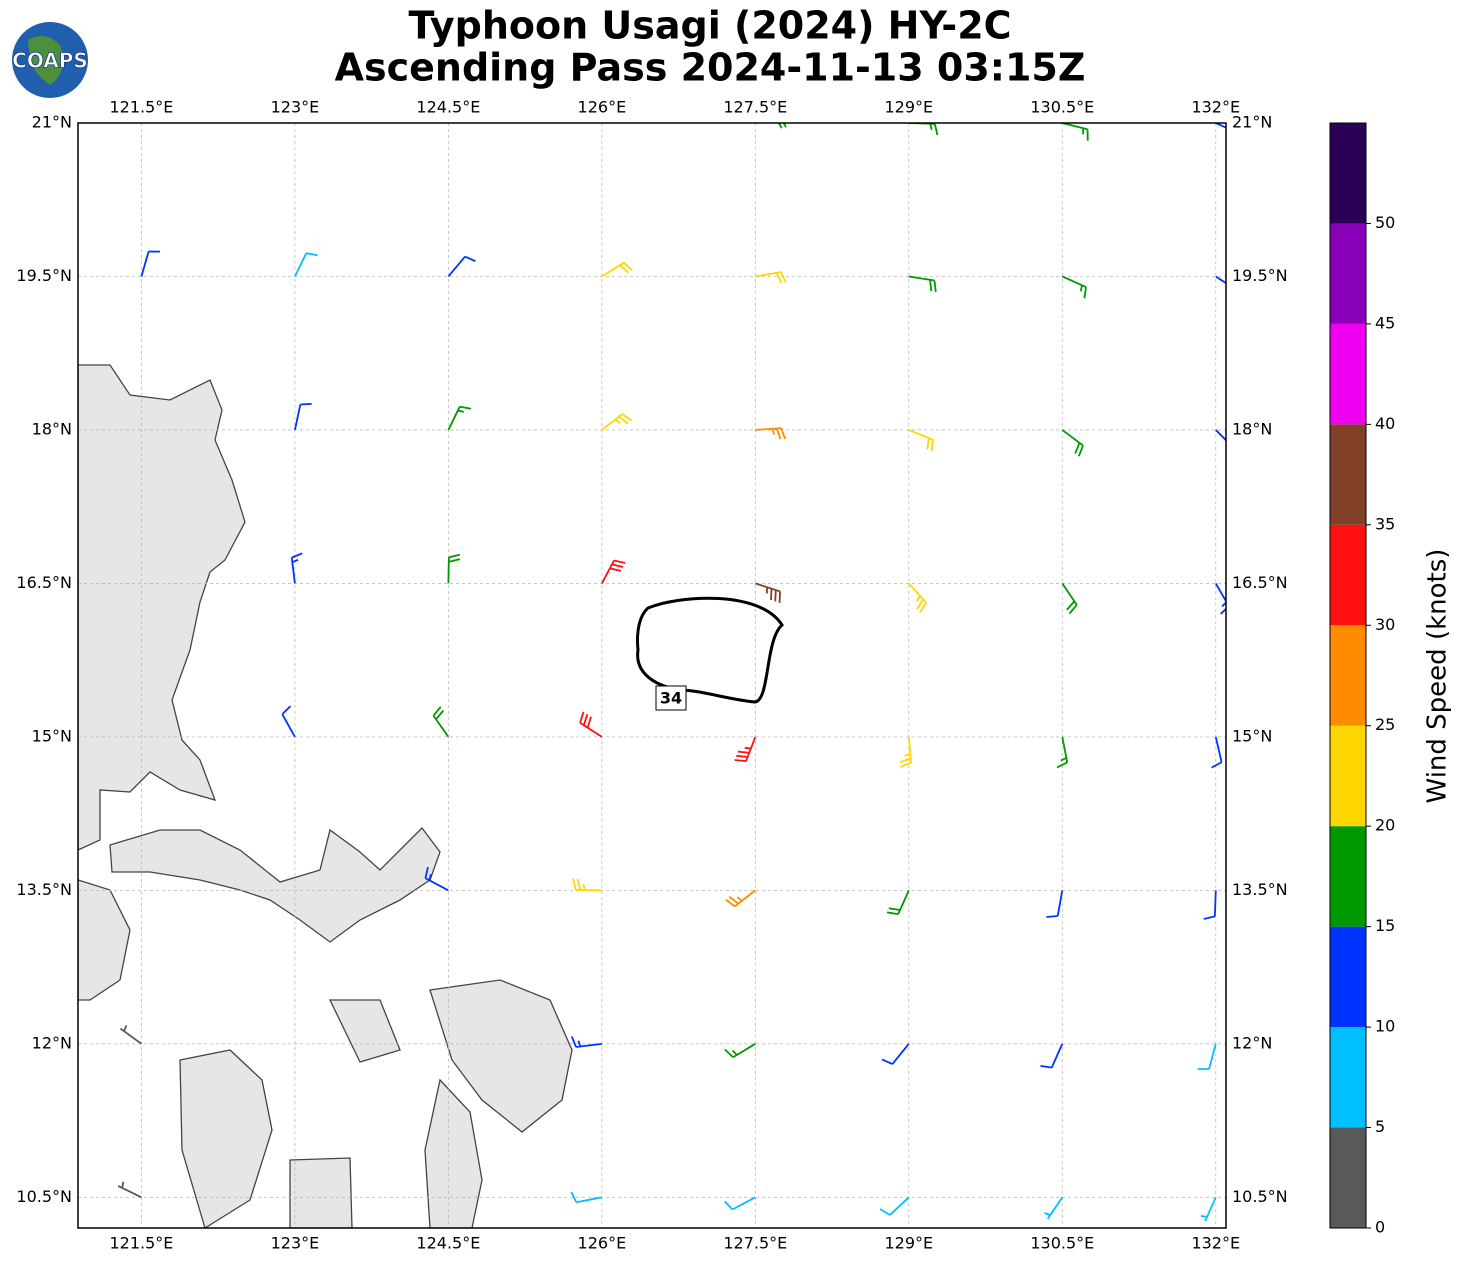  I want to click on logo-text: COAPS, so click(50, 61).